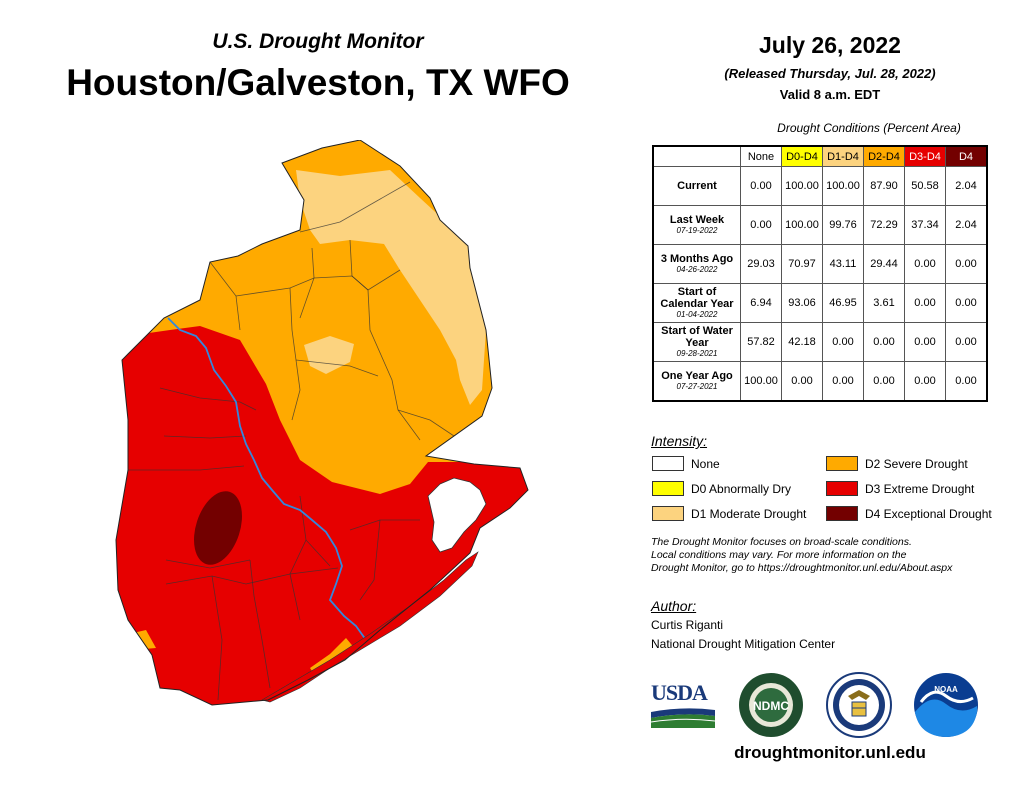 The width and height of the screenshot is (1024, 791). What do you see at coordinates (668, 488) in the screenshot?
I see `legend-swatch-d0` at bounding box center [668, 488].